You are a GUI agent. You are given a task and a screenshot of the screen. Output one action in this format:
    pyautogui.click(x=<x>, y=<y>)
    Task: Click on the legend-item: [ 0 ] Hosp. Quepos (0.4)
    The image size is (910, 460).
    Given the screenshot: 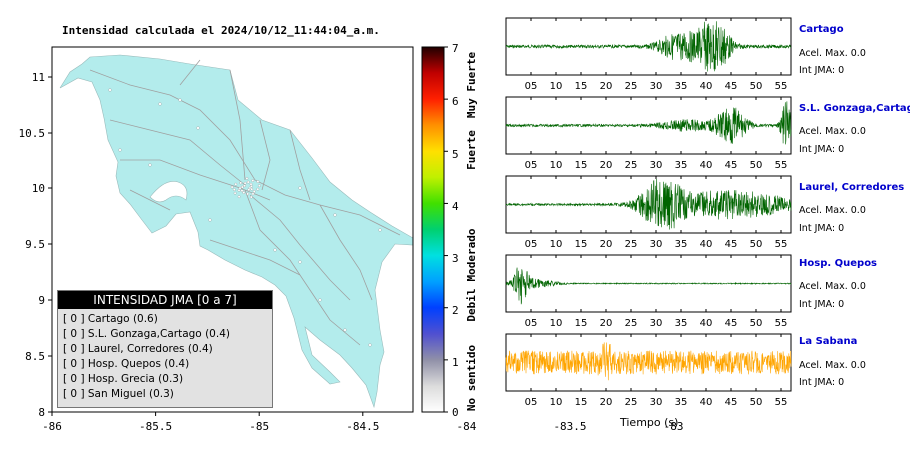 What is the action you would take?
    pyautogui.click(x=126, y=364)
    